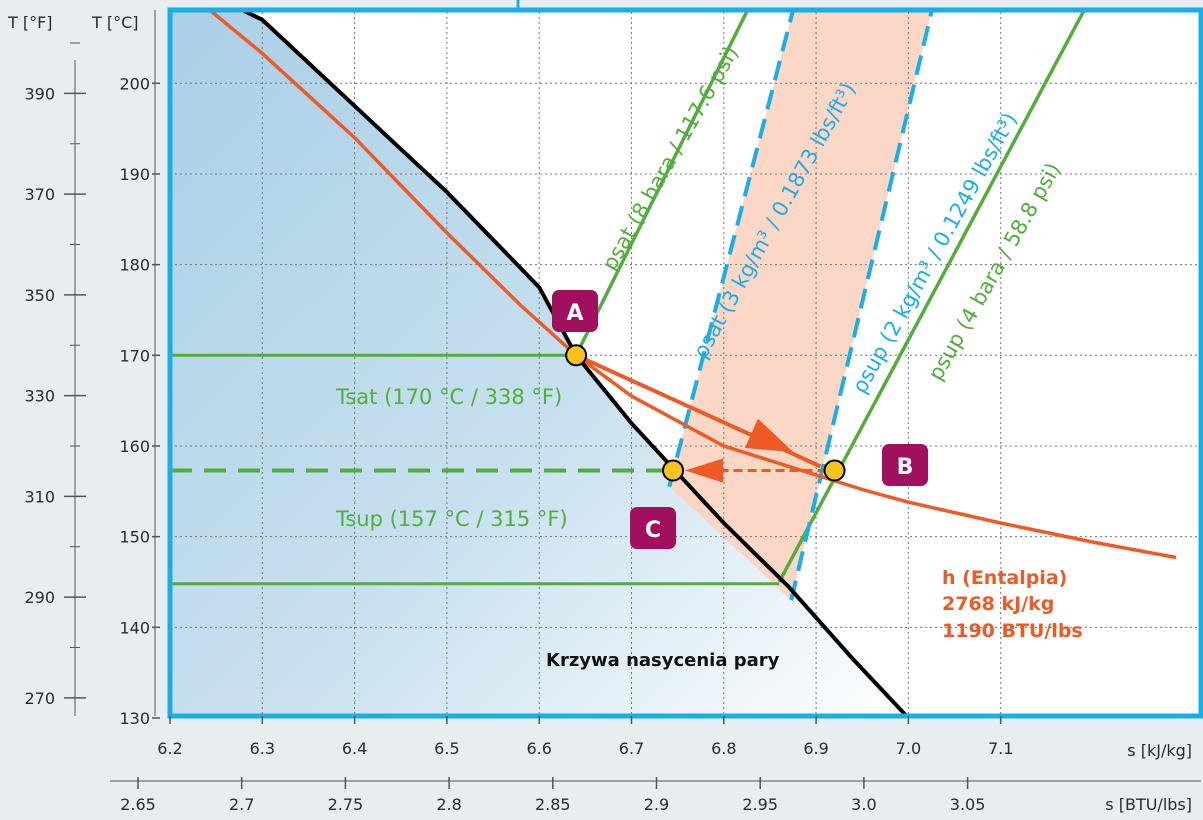 The height and width of the screenshot is (820, 1203). What do you see at coordinates (134, 627) in the screenshot?
I see `celsius-tick-label: 140` at bounding box center [134, 627].